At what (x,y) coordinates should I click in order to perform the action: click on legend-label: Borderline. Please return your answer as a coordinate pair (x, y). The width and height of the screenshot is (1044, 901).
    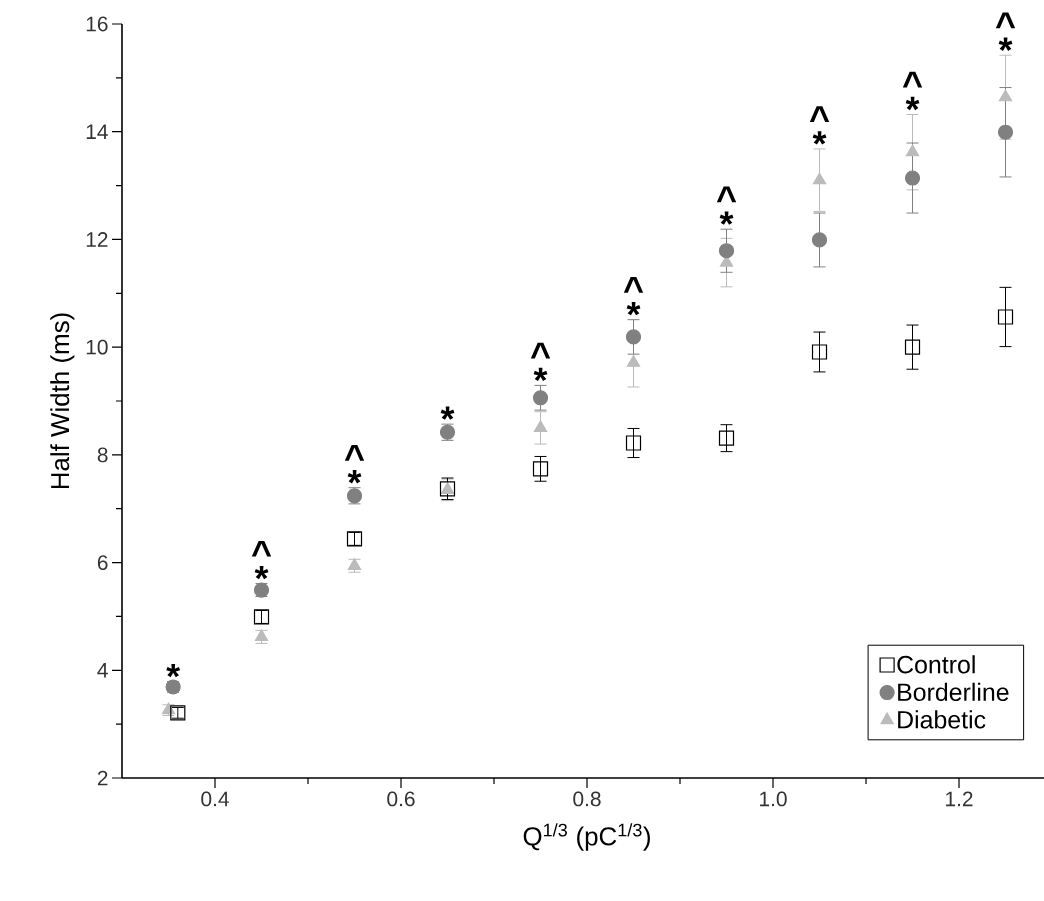
    Looking at the image, I should click on (953, 692).